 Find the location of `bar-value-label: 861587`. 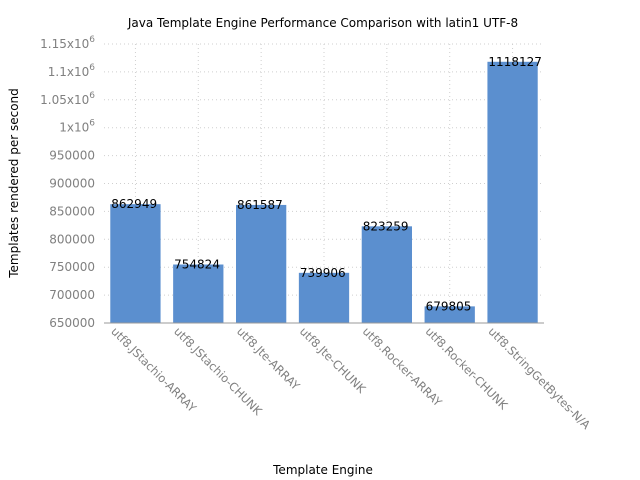

bar-value-label: 861587 is located at coordinates (260, 205).